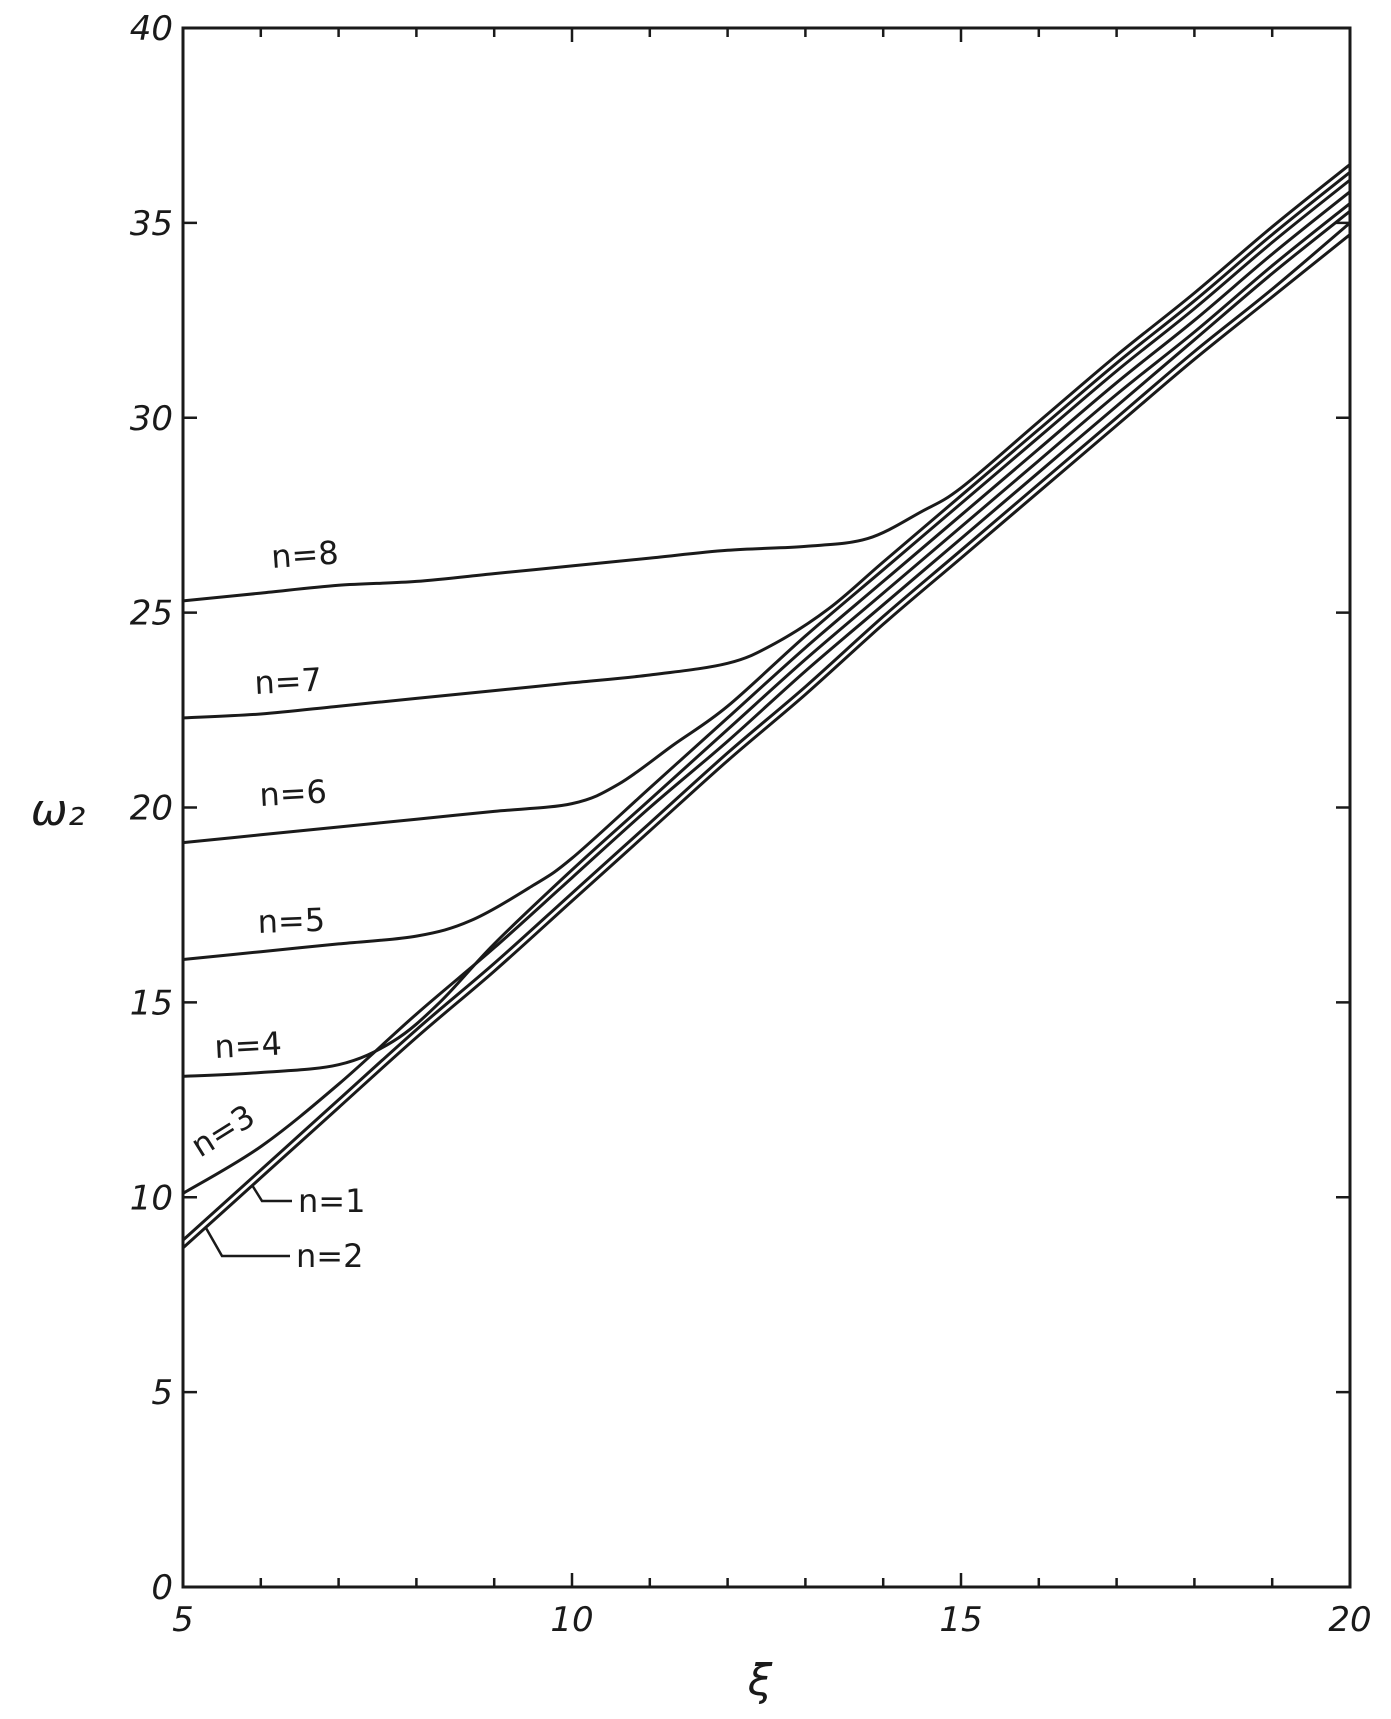 The image size is (1391, 1719). I want to click on y-tick-label: 25, so click(151, 614).